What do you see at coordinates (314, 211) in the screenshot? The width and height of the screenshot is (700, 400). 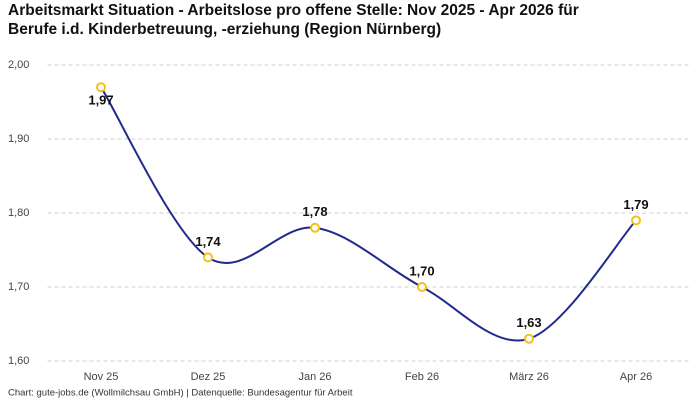 I see `data-label: 1,78` at bounding box center [314, 211].